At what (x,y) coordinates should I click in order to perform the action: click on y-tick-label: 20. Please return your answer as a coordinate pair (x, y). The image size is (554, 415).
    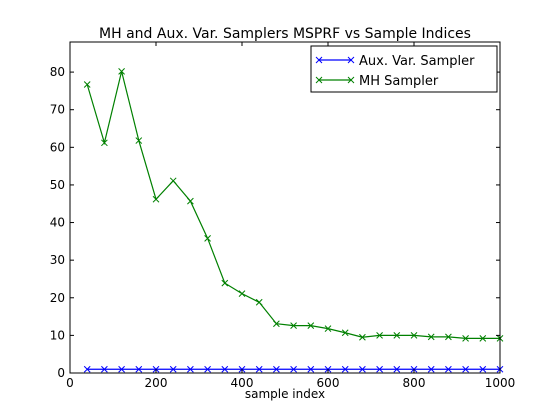
    Looking at the image, I should click on (57, 298).